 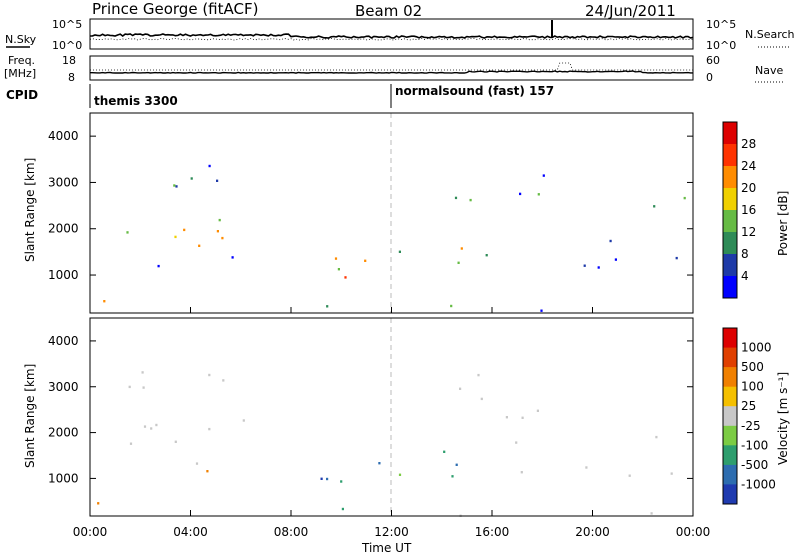 I want to click on colorbar-tick-label: 20, so click(x=748, y=188).